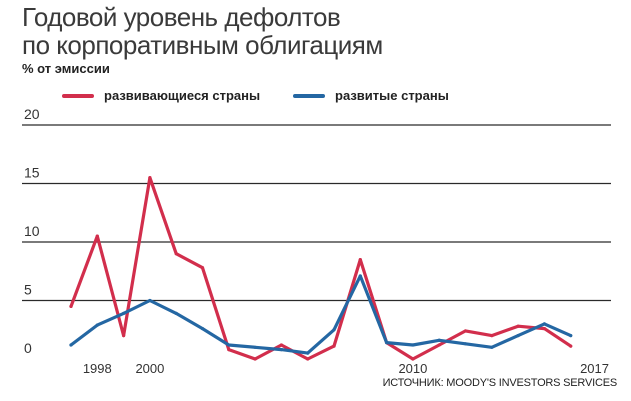 The image size is (631, 401). I want to click on data-point-emerging-2013, so click(492, 336).